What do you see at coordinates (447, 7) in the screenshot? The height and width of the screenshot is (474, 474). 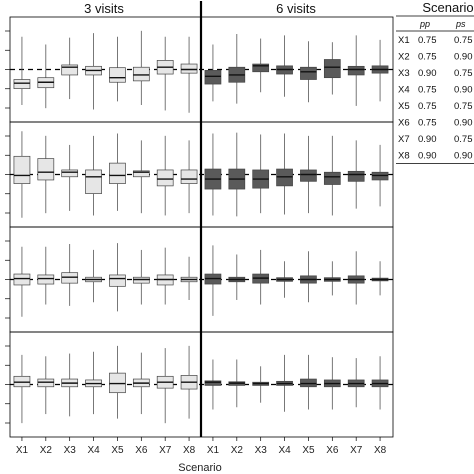 I see `table-title: Scenario` at bounding box center [447, 7].